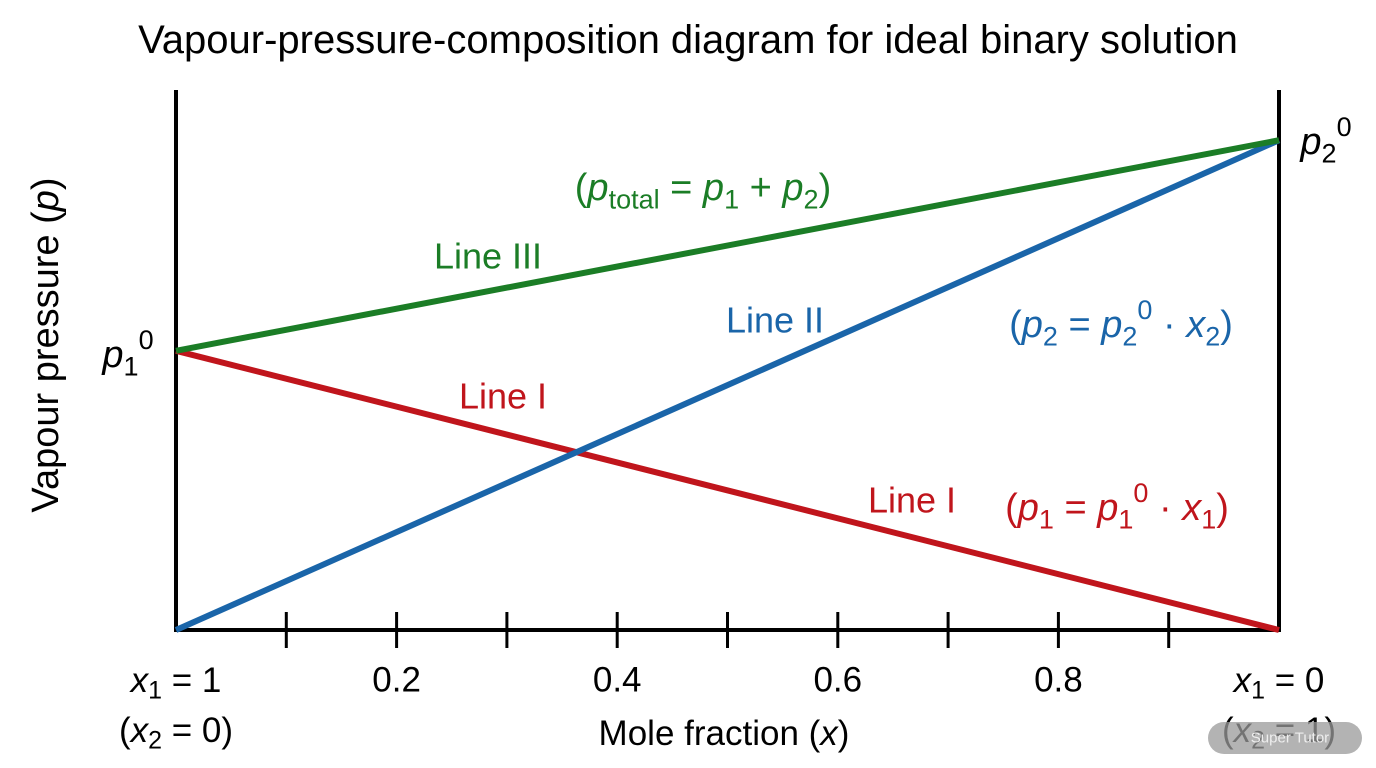 The width and height of the screenshot is (1376, 768). I want to click on watermark-badge, so click(1285, 738).